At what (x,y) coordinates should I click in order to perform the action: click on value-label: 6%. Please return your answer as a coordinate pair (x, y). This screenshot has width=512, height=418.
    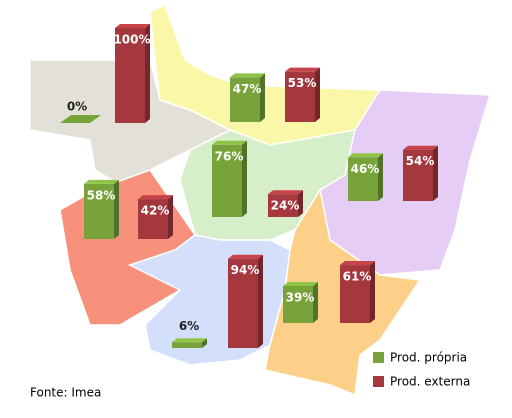
    Looking at the image, I should click on (189, 326).